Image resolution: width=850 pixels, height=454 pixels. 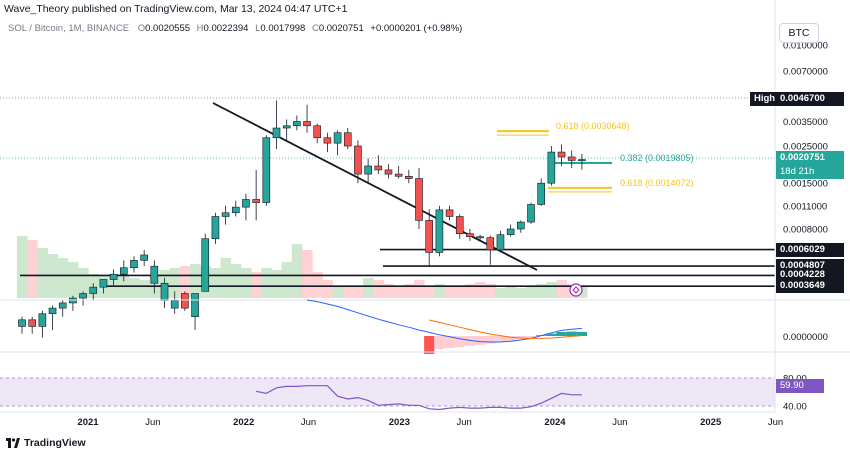 I want to click on fib-level-label: 0.382 (0.0019805), so click(x=657, y=157).